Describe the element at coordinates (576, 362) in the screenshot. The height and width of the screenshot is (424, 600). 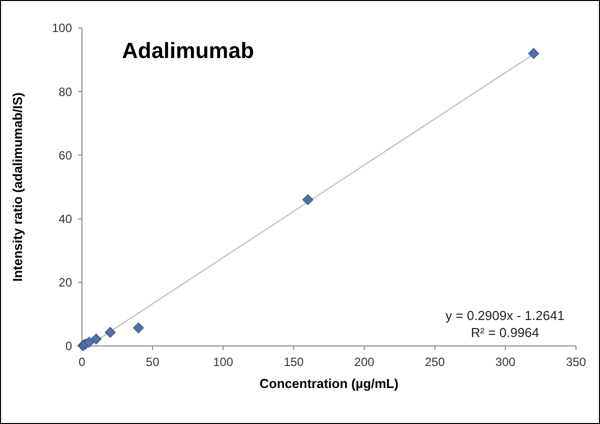
I see `x-tick-label: 350` at that location.